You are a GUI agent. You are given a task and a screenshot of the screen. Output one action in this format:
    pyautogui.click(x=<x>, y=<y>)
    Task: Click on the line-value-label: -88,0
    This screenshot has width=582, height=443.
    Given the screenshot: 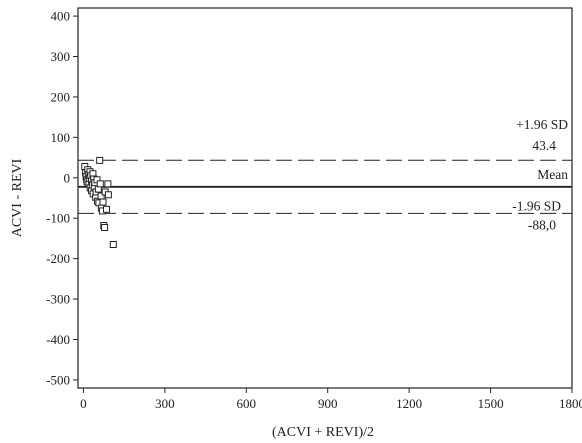 What is the action you would take?
    pyautogui.click(x=542, y=224)
    